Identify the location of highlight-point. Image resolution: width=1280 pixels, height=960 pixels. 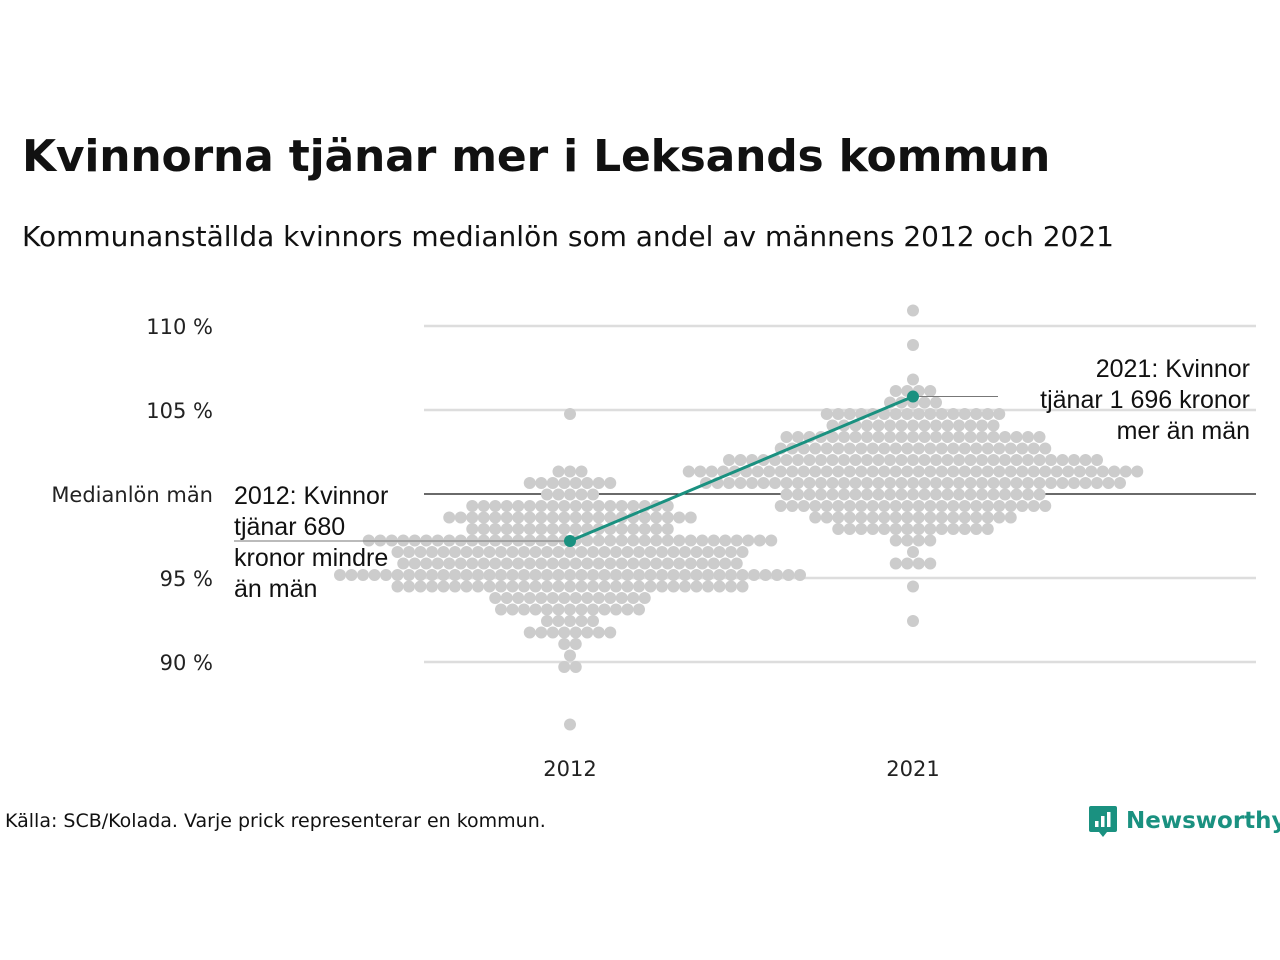
(913, 396).